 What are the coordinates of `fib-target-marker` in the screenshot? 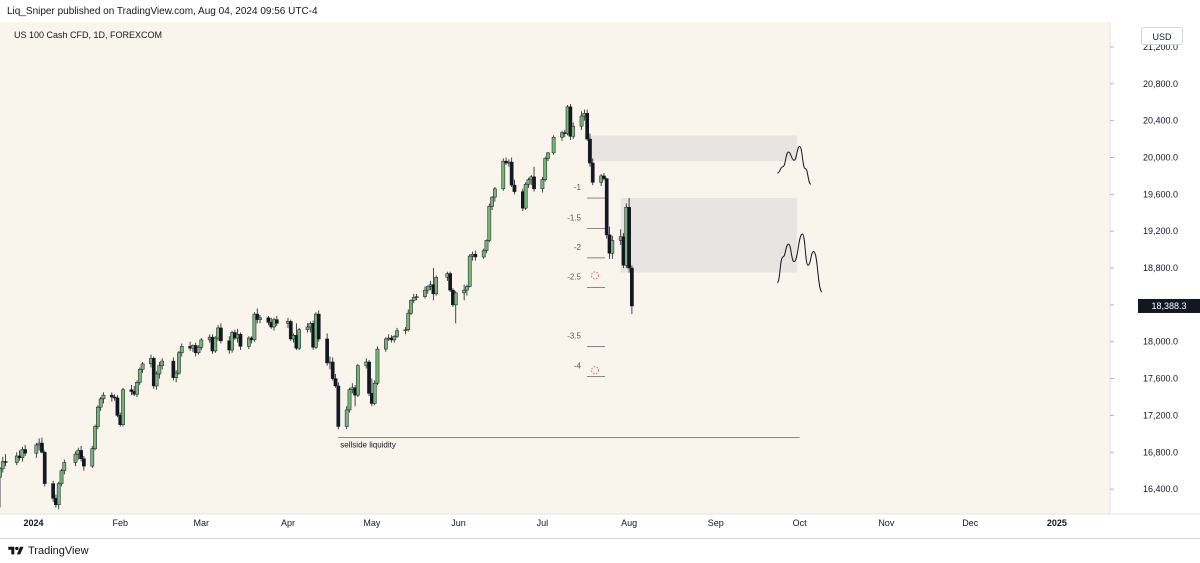 It's located at (595, 275).